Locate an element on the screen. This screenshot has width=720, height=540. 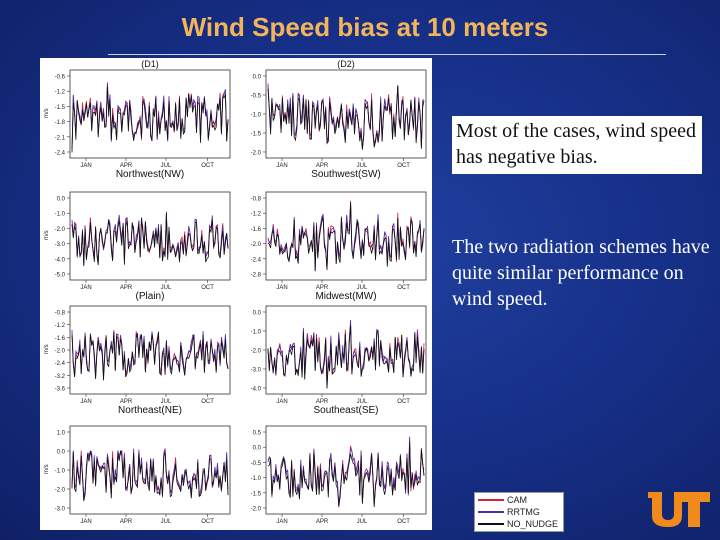
legend-item-rrtmg: RRTMG is located at coordinates (509, 511).